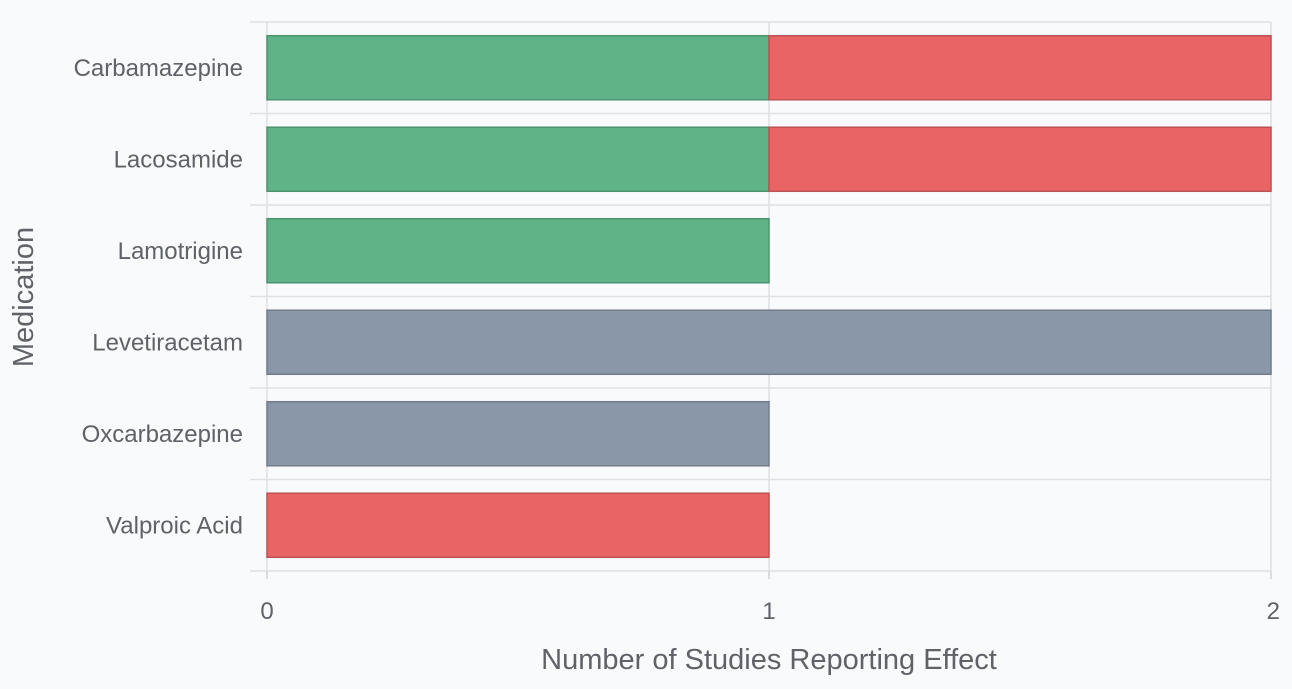 Image resolution: width=1292 pixels, height=689 pixels. I want to click on y-tick-label: Carbamazepine, so click(158, 68).